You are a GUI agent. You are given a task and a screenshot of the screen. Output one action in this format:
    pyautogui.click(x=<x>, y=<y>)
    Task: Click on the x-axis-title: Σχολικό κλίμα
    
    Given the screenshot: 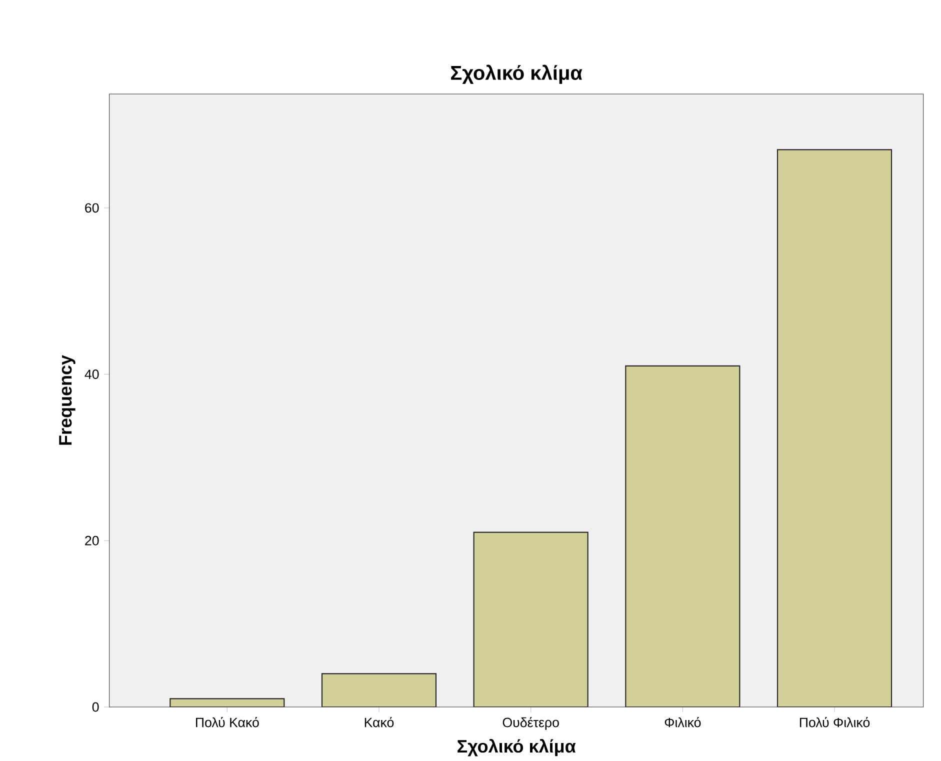 What is the action you would take?
    pyautogui.click(x=517, y=747)
    